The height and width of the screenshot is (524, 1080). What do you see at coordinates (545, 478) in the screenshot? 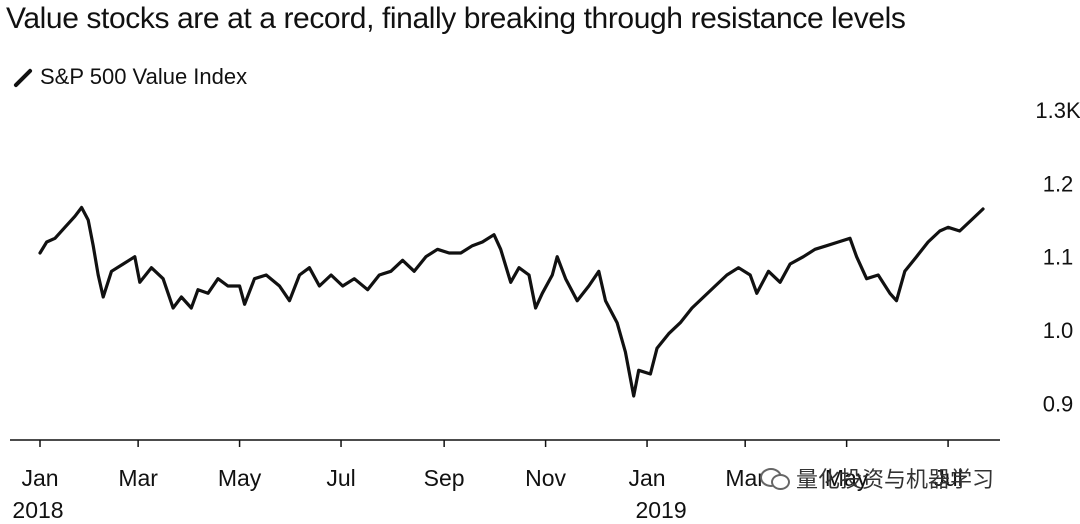
I see `x-tick-label: Nov` at bounding box center [545, 478].